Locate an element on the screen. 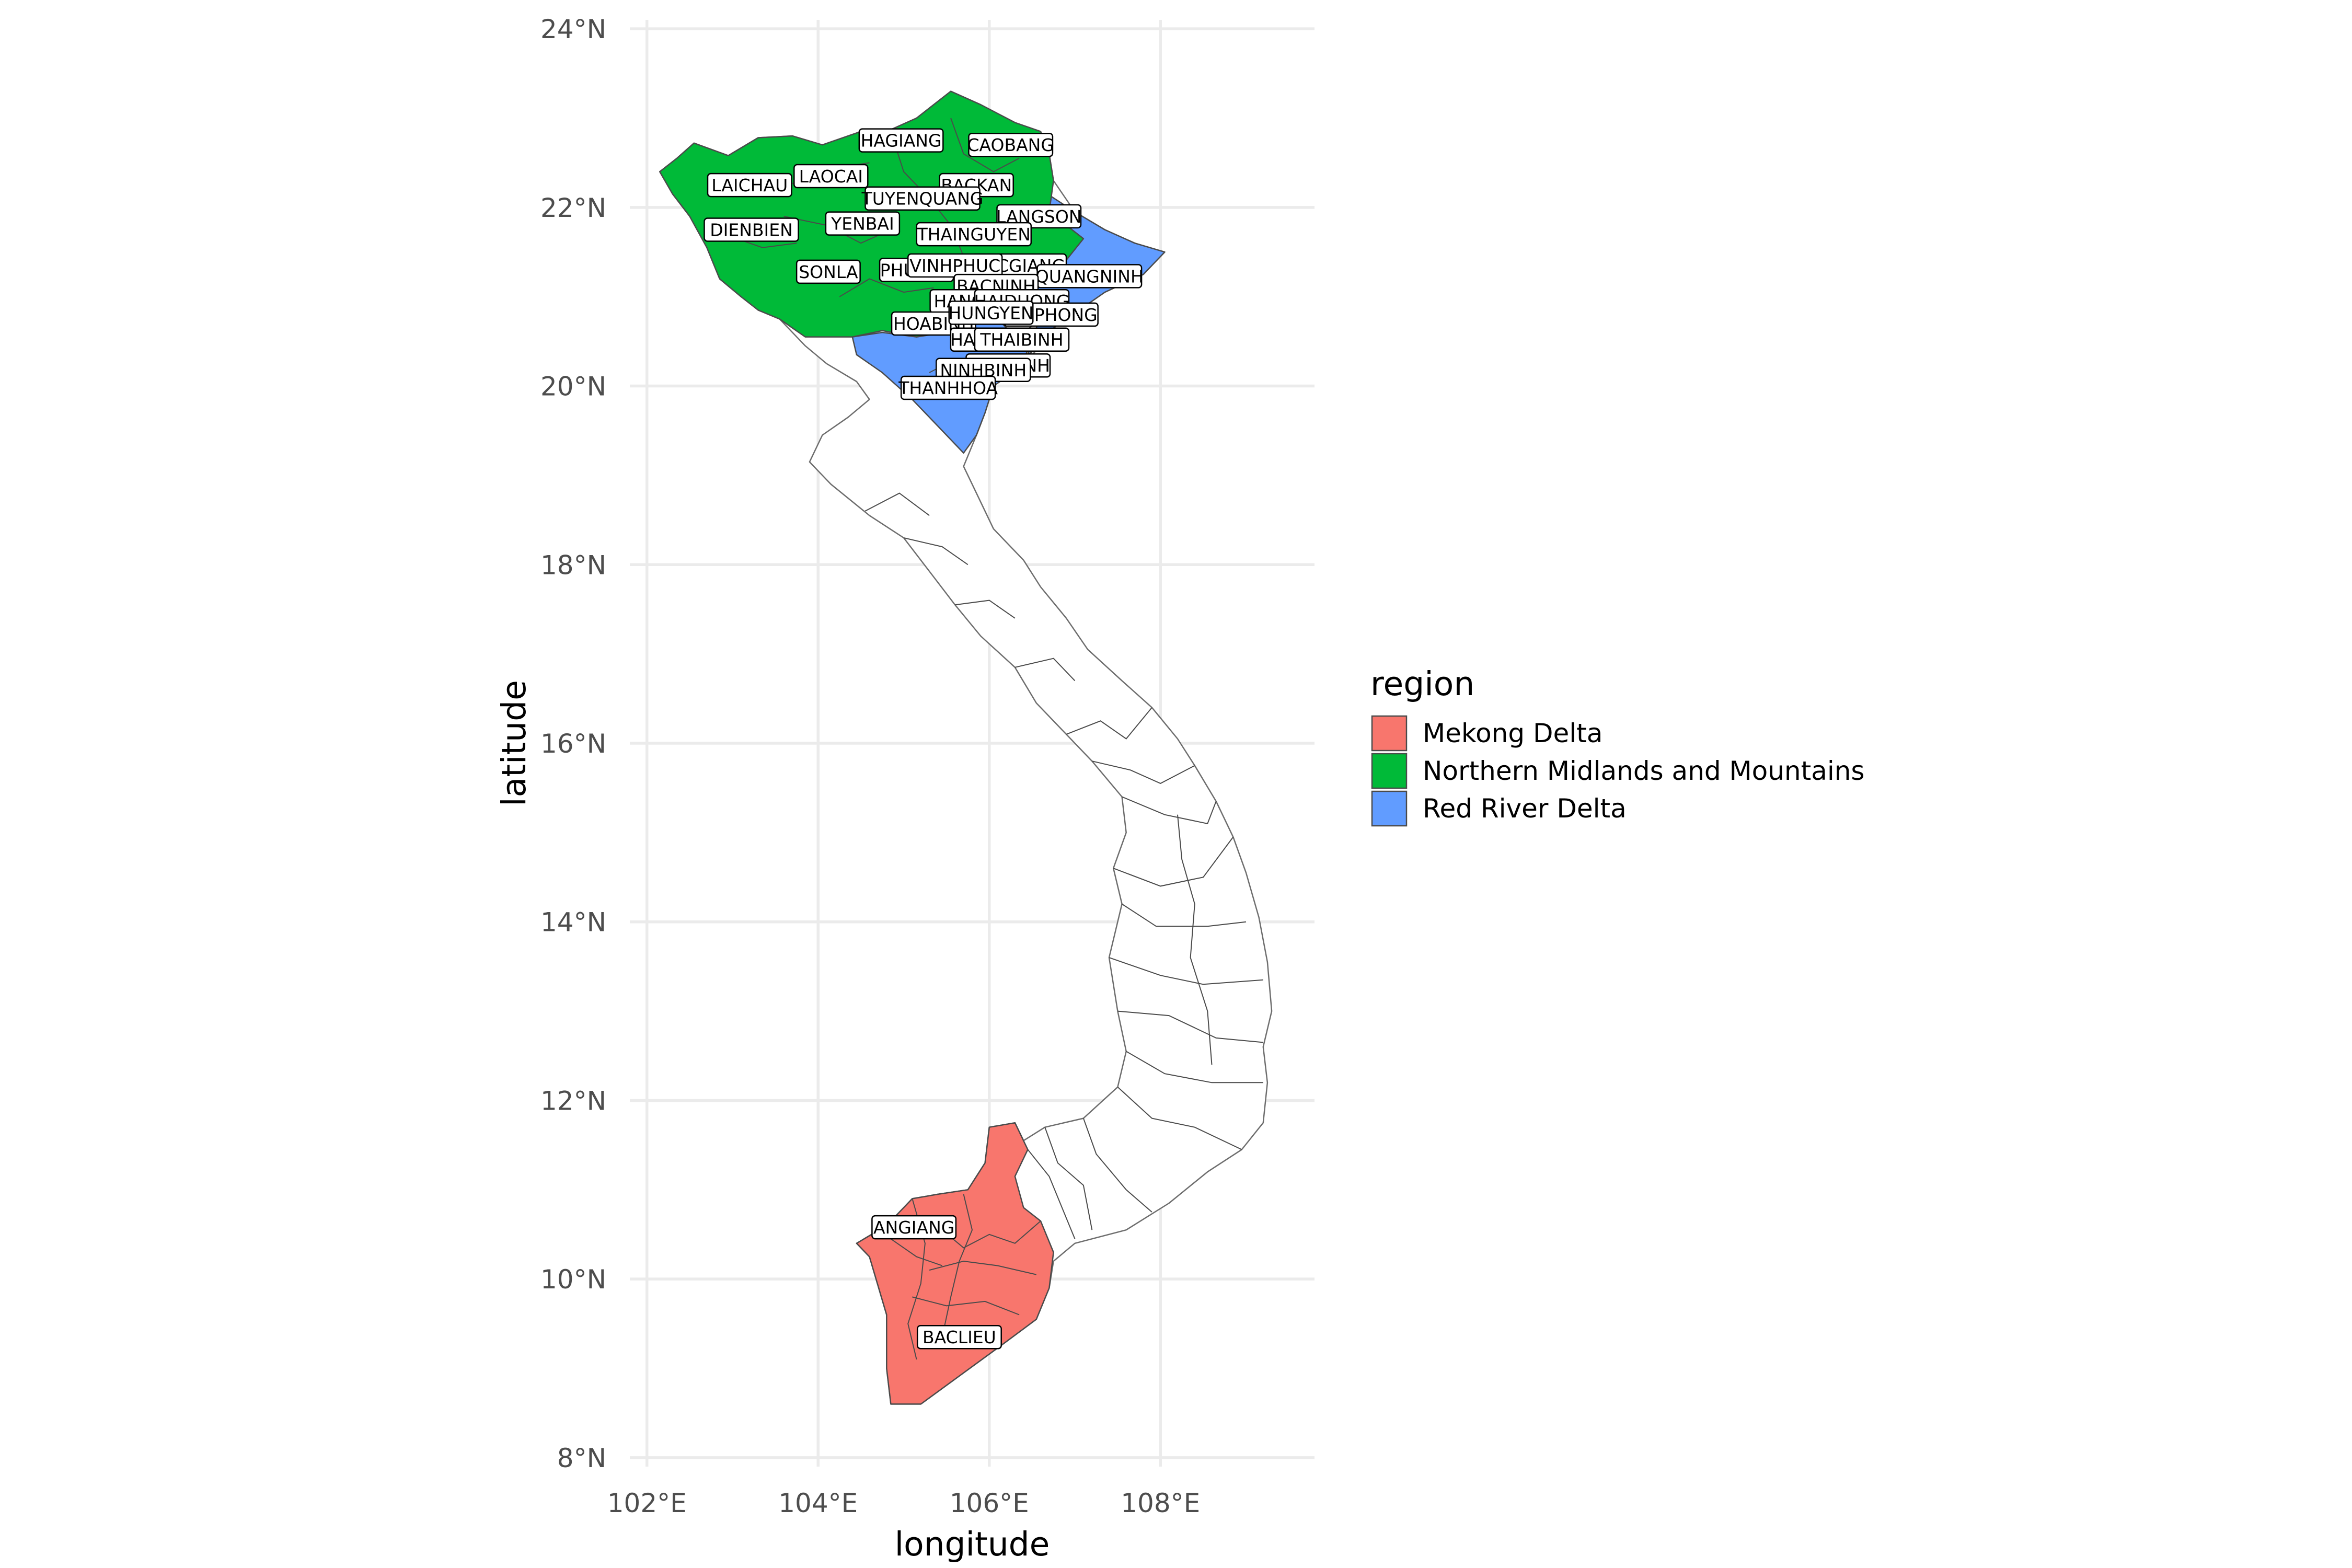 The height and width of the screenshot is (1568, 2352). province-label: ANGIANG is located at coordinates (914, 1227).